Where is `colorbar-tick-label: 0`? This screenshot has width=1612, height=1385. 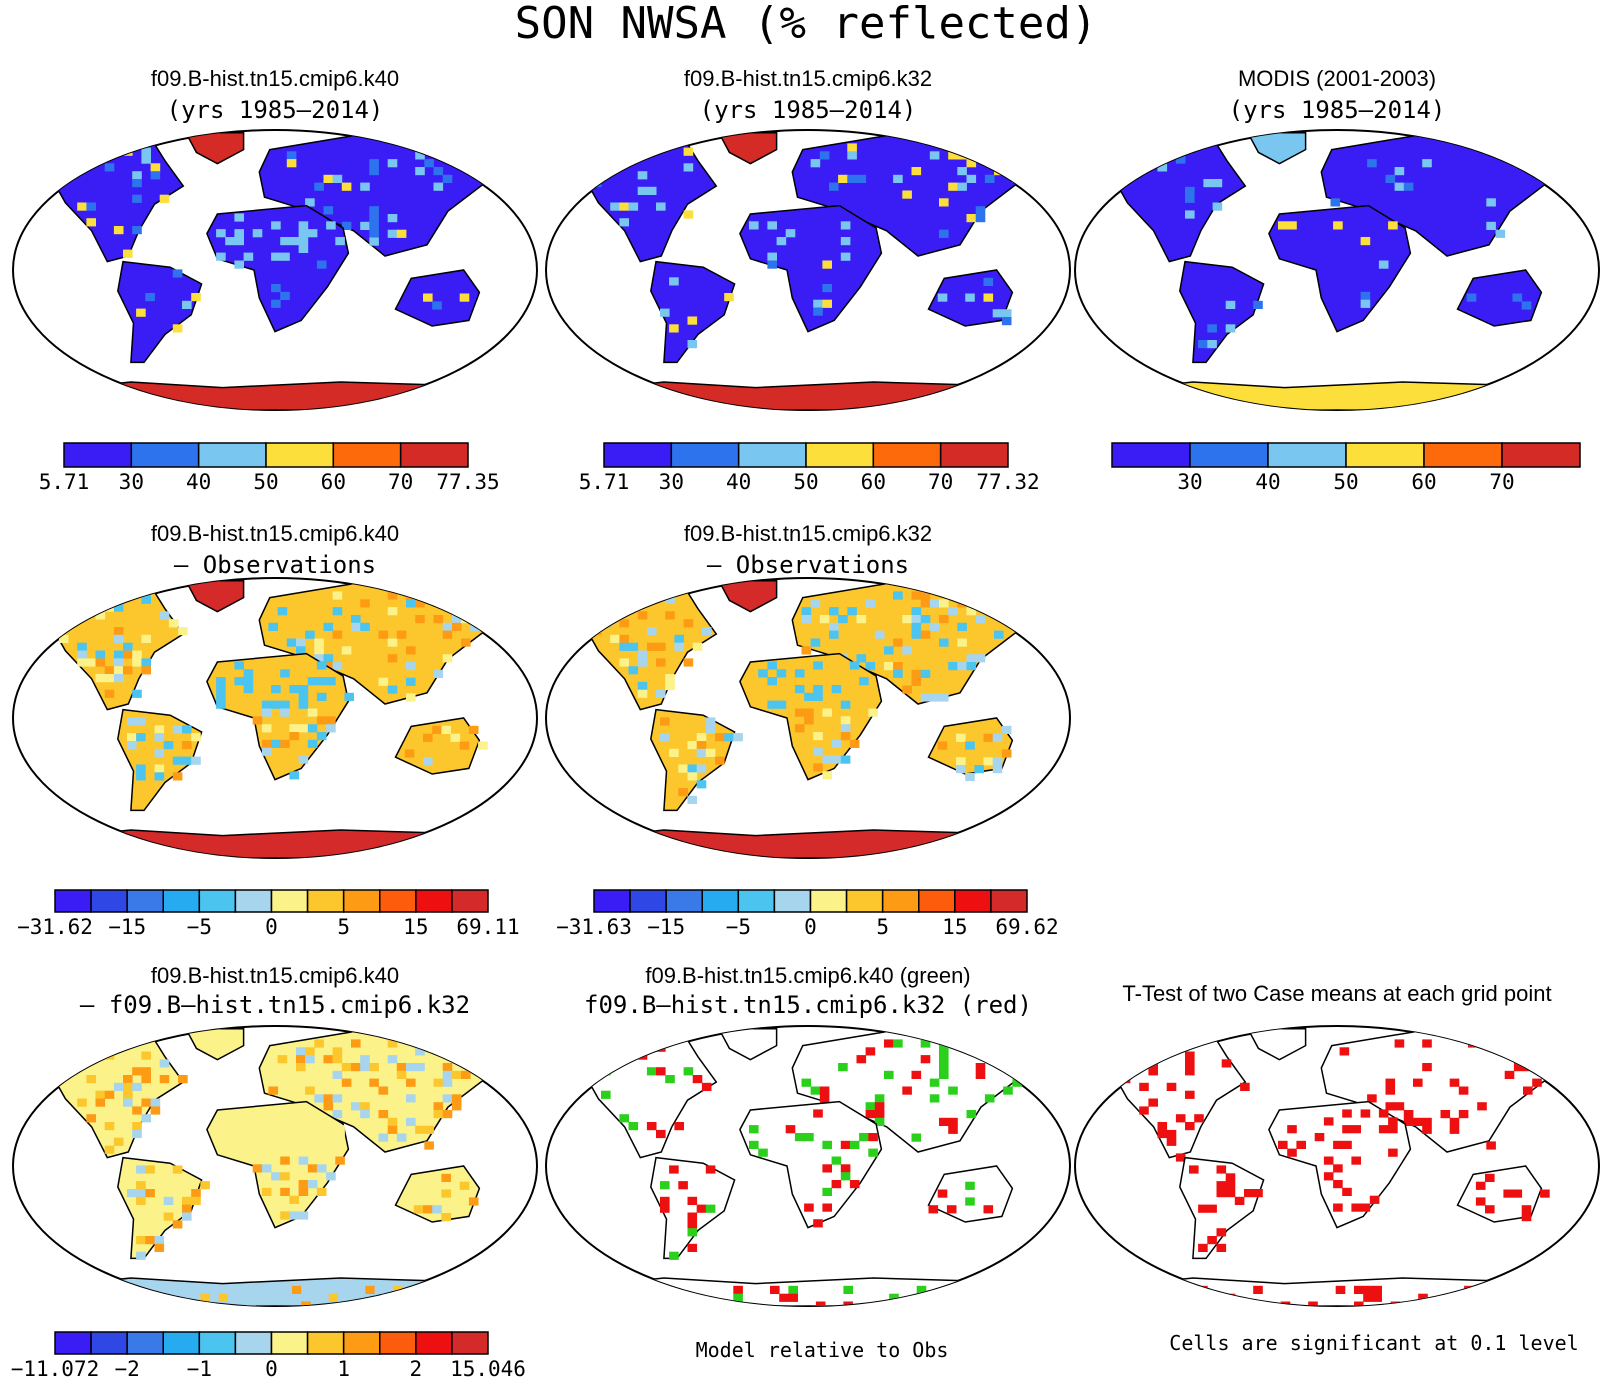 colorbar-tick-label: 0 is located at coordinates (271, 1369).